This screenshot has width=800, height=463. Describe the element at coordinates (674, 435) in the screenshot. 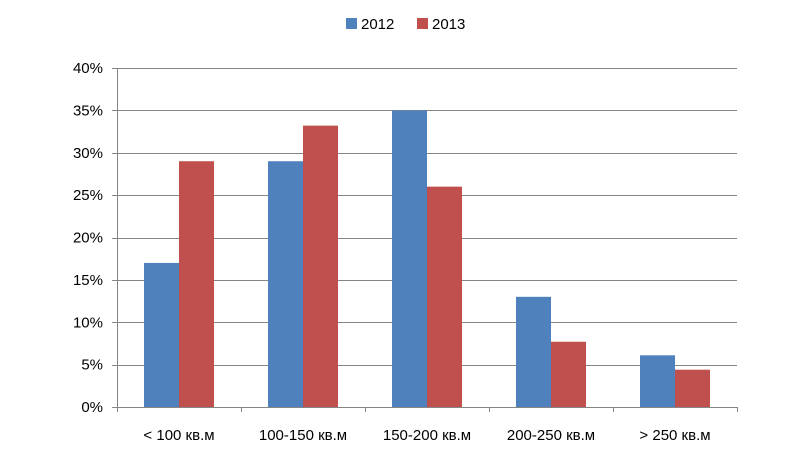

I see `x-category-label: > 250 кв.м` at that location.